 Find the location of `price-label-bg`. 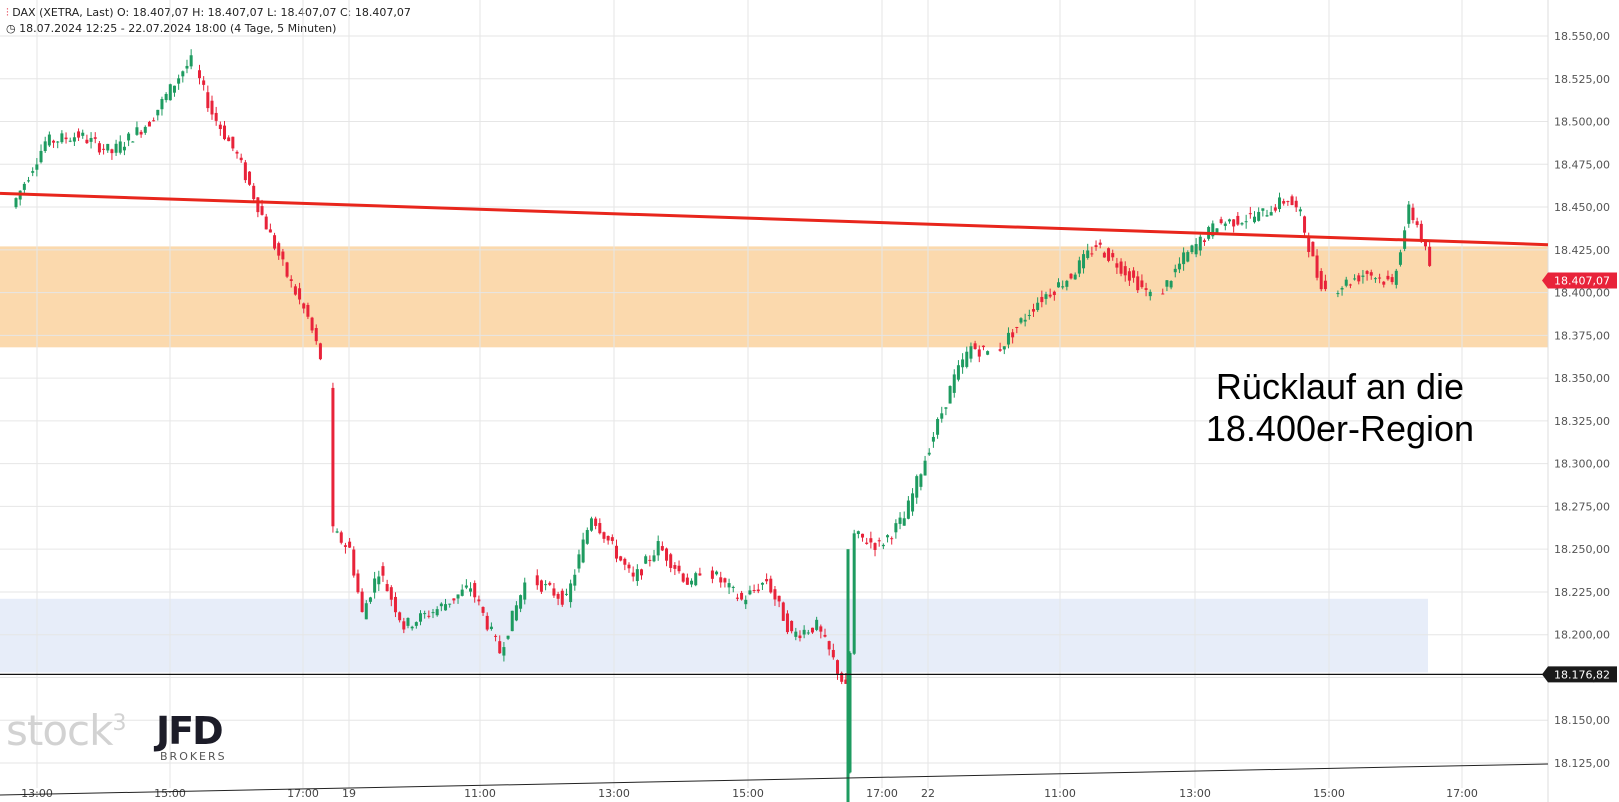

price-label-bg is located at coordinates (1579, 280).